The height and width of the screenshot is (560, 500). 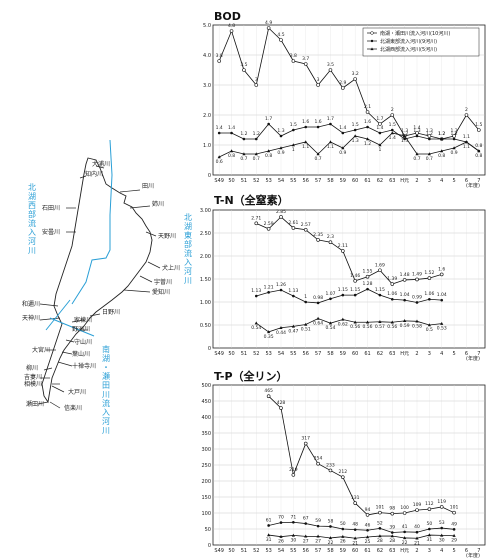 I want to click on data-label: 1.6, so click(x=305, y=122).